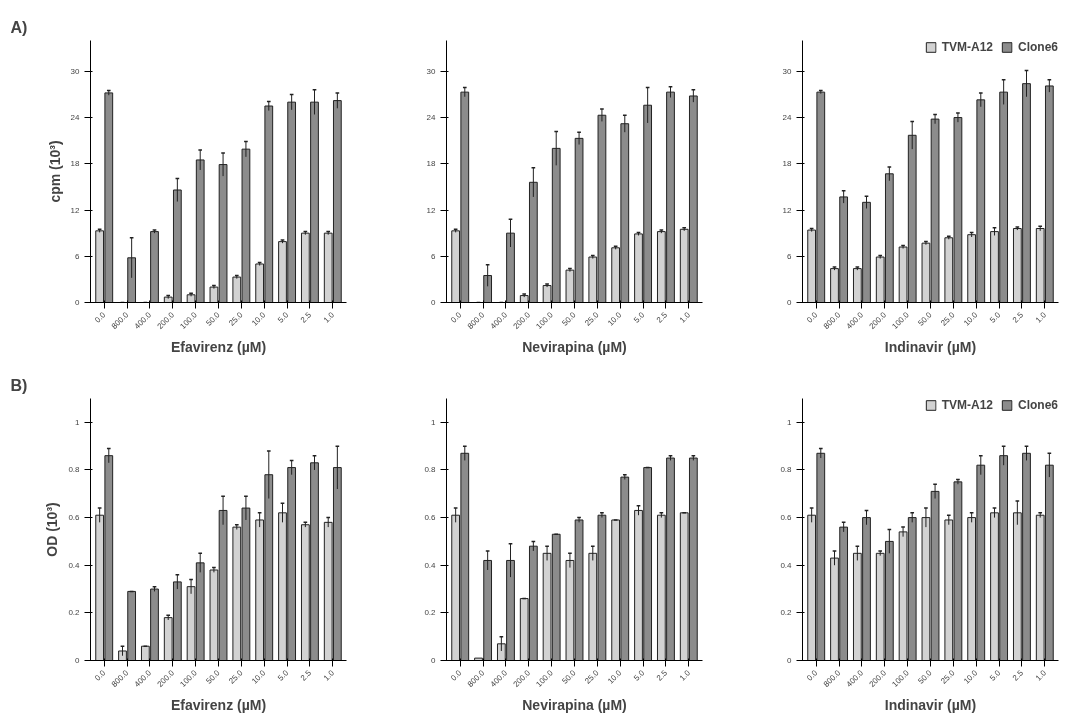 The image size is (1069, 724). What do you see at coordinates (154, 267) in the screenshot?
I see `bar` at bounding box center [154, 267].